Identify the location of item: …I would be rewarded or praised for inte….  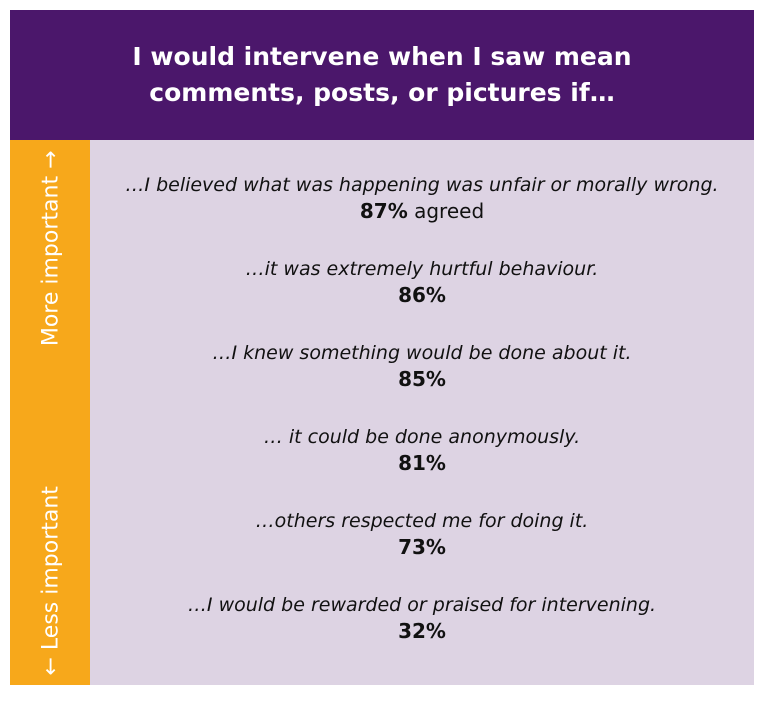
(422, 634).